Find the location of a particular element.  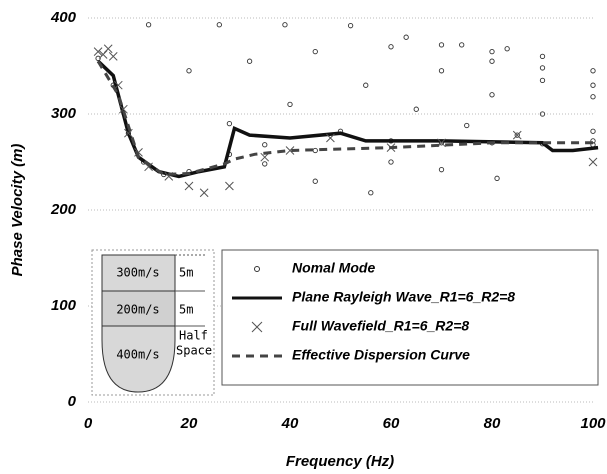

x-tick-label: 20 is located at coordinates (189, 423).